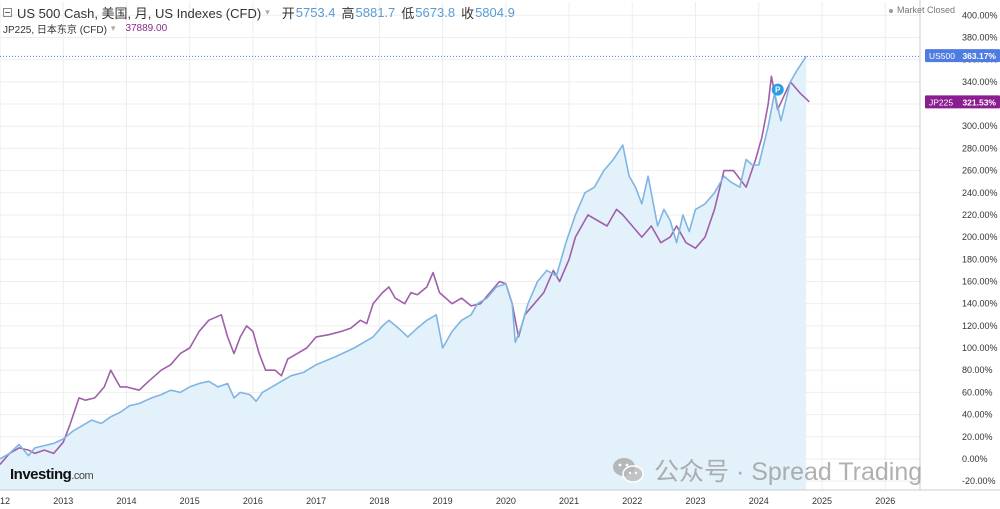 The image size is (1000, 509). I want to click on jp225-series-name: JP225, so click(941, 102).